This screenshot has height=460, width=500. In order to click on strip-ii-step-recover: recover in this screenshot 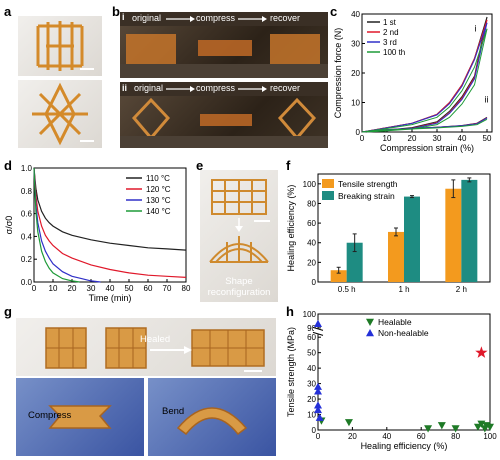, I will do `click(285, 88)`.